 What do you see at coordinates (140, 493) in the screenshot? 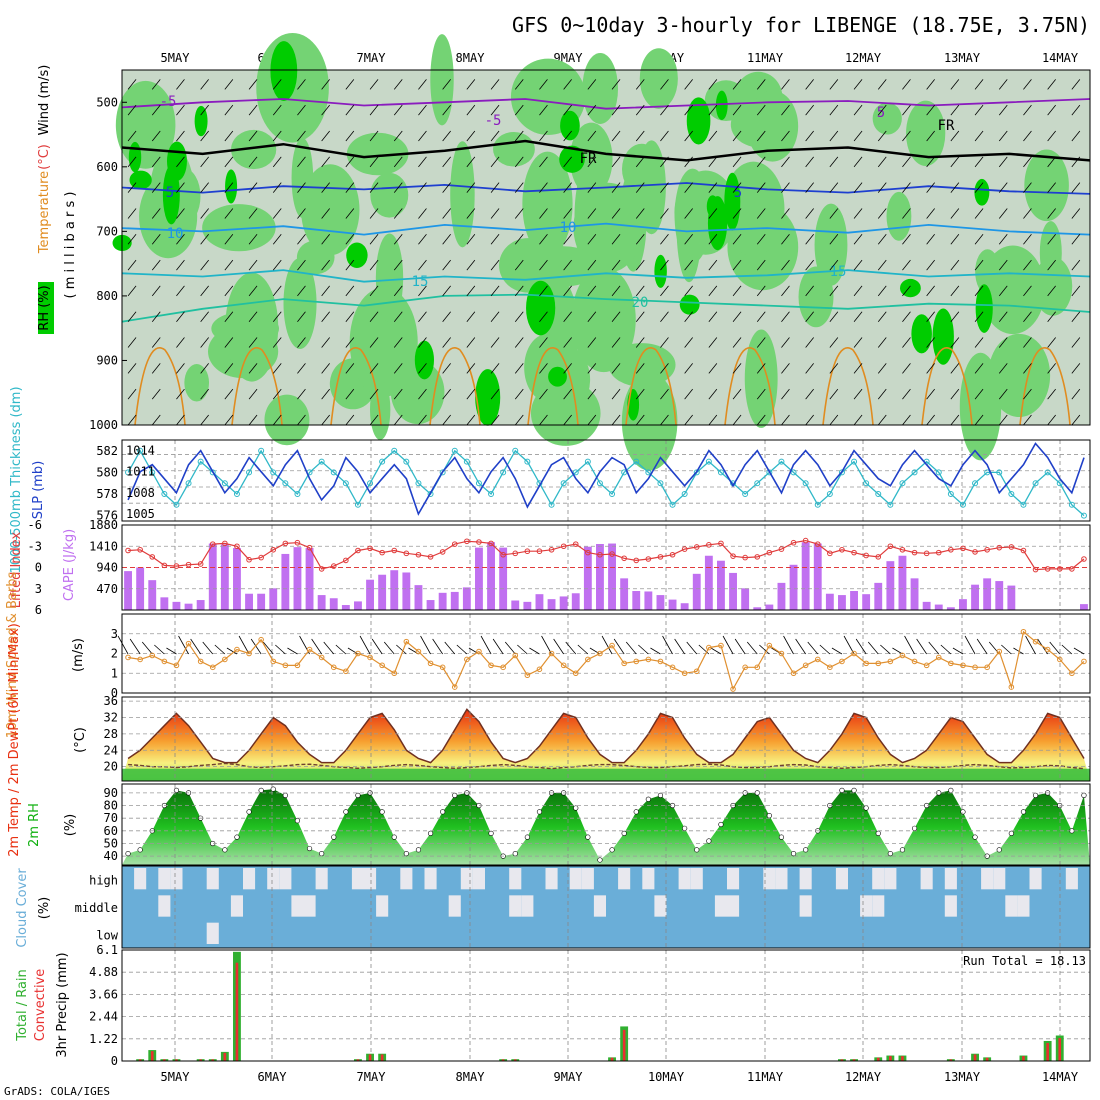
I see `slp-tick: 1008` at bounding box center [140, 493].